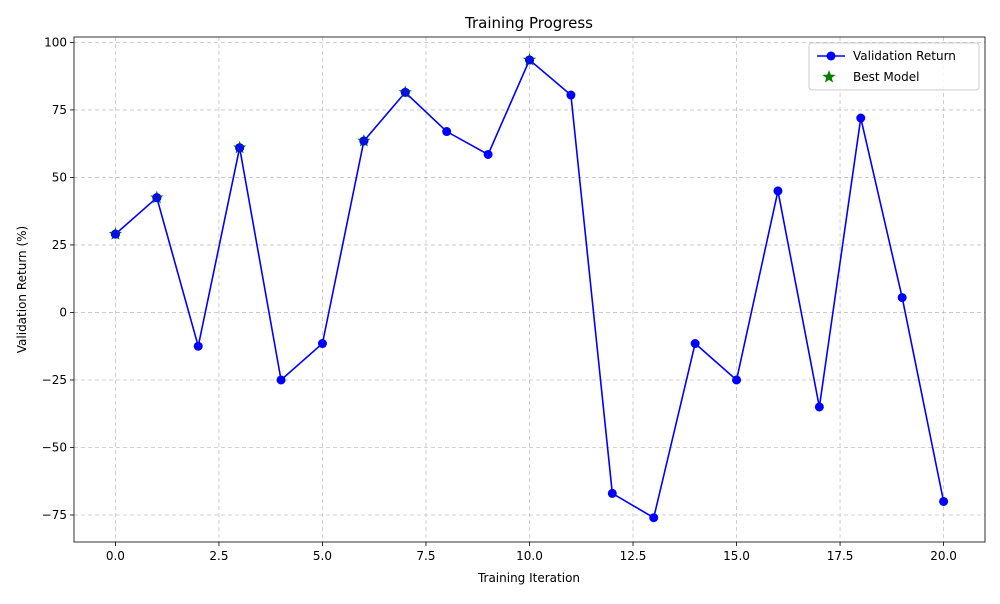  What do you see at coordinates (943, 556) in the screenshot?
I see `x-tick-label: 20.0` at bounding box center [943, 556].